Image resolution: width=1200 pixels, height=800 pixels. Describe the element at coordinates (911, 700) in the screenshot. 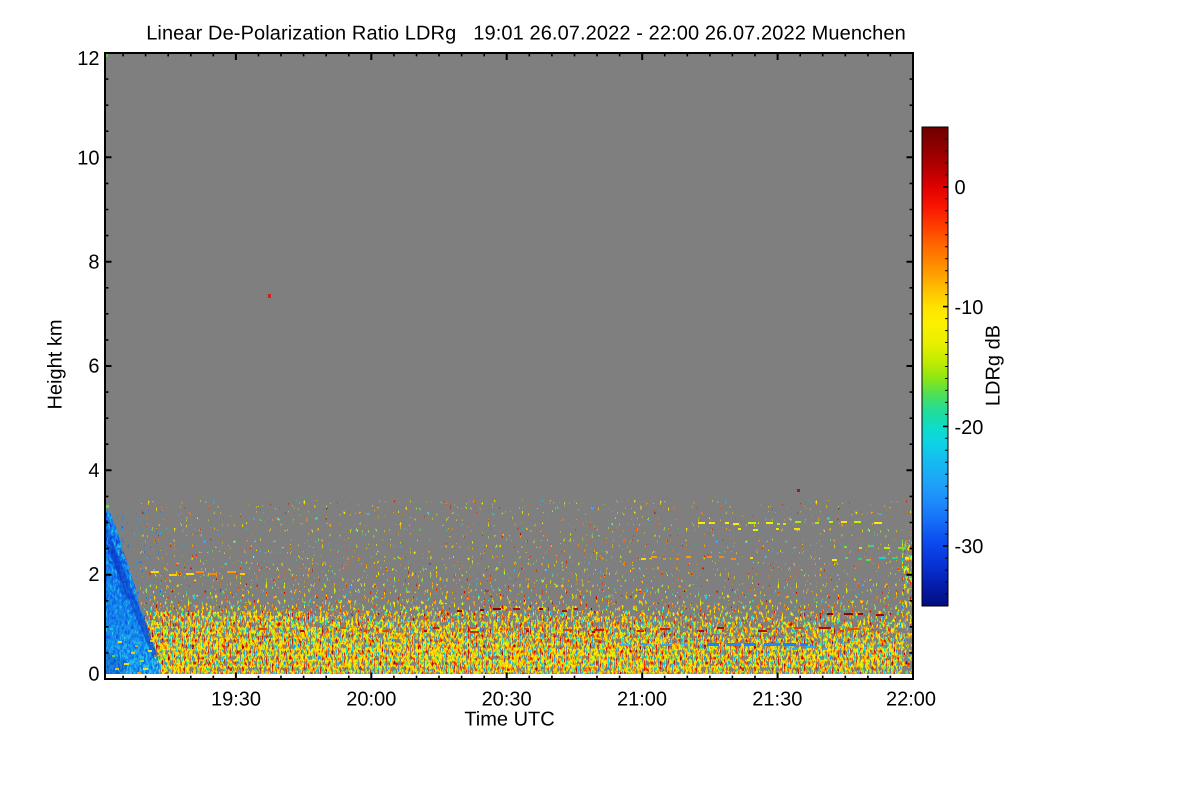

I see `svg-text: 22:00` at that location.